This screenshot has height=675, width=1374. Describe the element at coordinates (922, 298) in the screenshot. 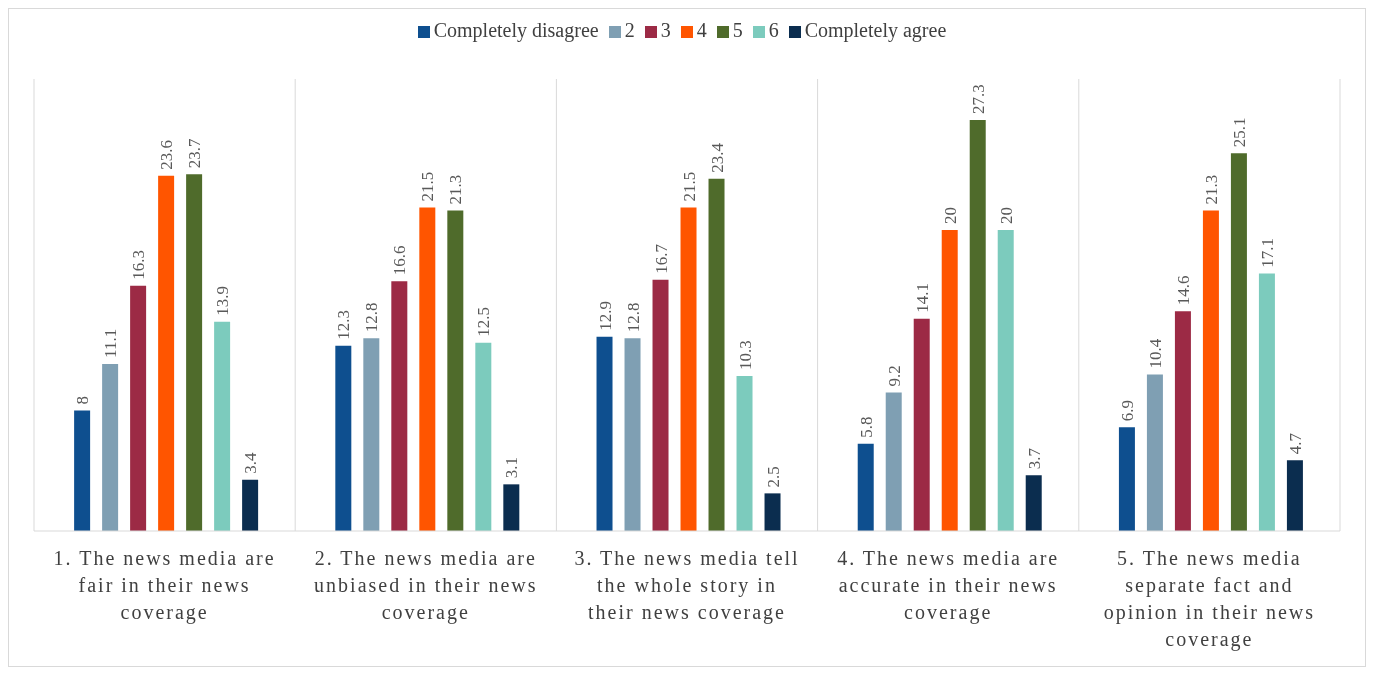

I see `data-label: 14.1` at that location.